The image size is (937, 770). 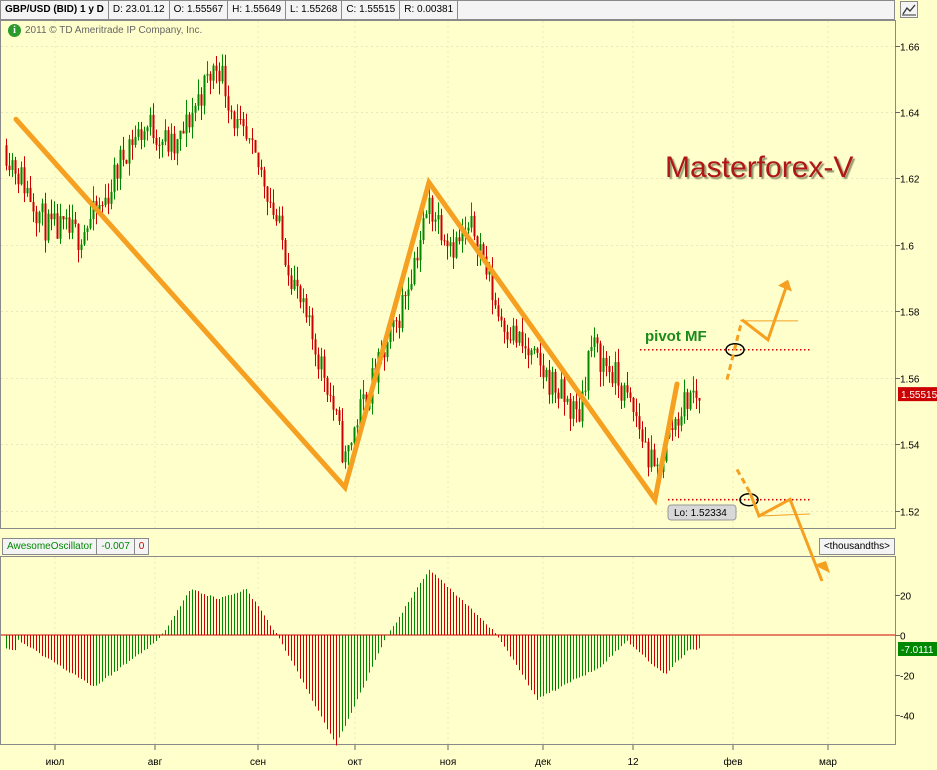 I want to click on price-tag: 1.55515, so click(x=919, y=395).